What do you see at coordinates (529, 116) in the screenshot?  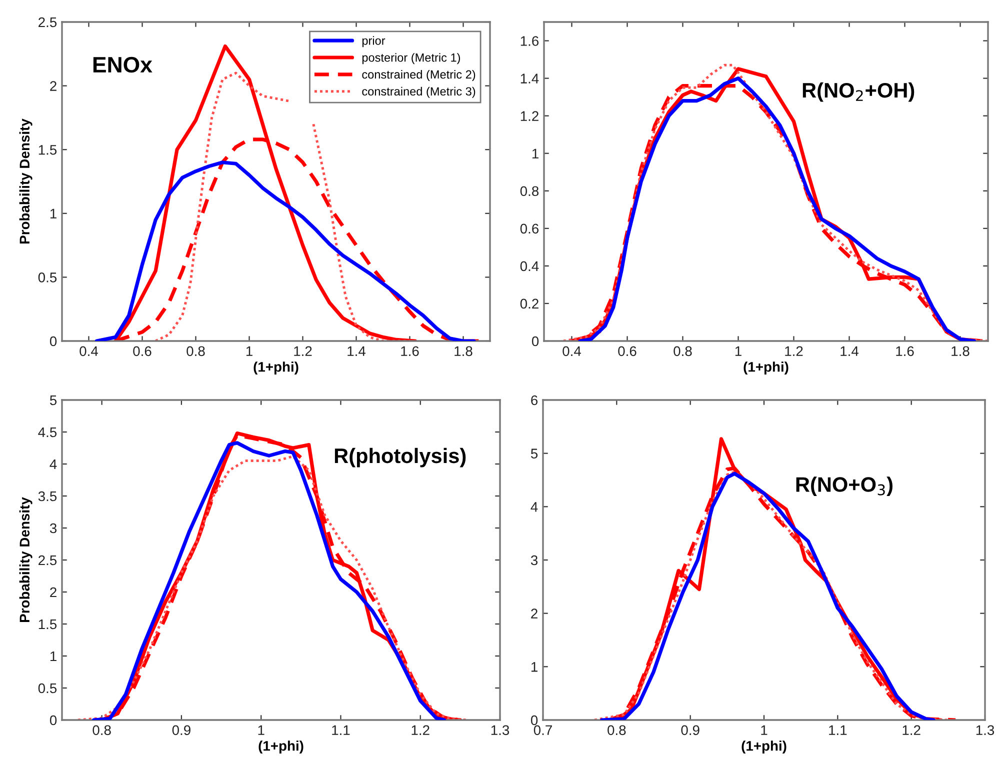 I see `y-tick-label: 1.2` at bounding box center [529, 116].